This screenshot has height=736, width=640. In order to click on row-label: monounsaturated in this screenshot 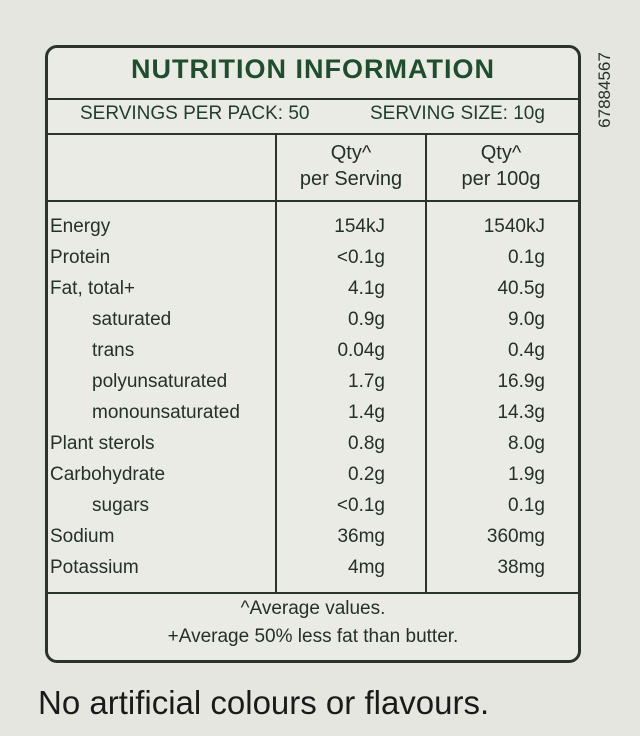, I will do `click(166, 412)`.